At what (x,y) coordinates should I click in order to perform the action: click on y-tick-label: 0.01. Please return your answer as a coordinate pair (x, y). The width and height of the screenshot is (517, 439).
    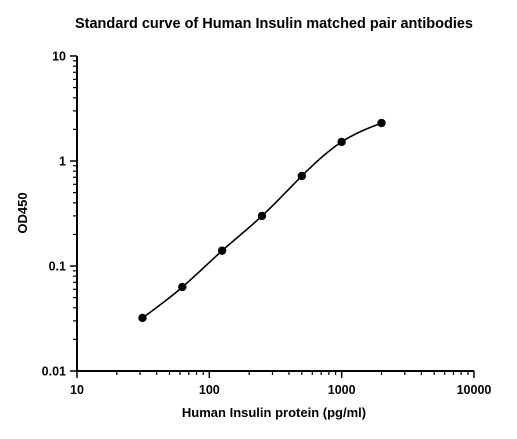
    Looking at the image, I should click on (54, 372).